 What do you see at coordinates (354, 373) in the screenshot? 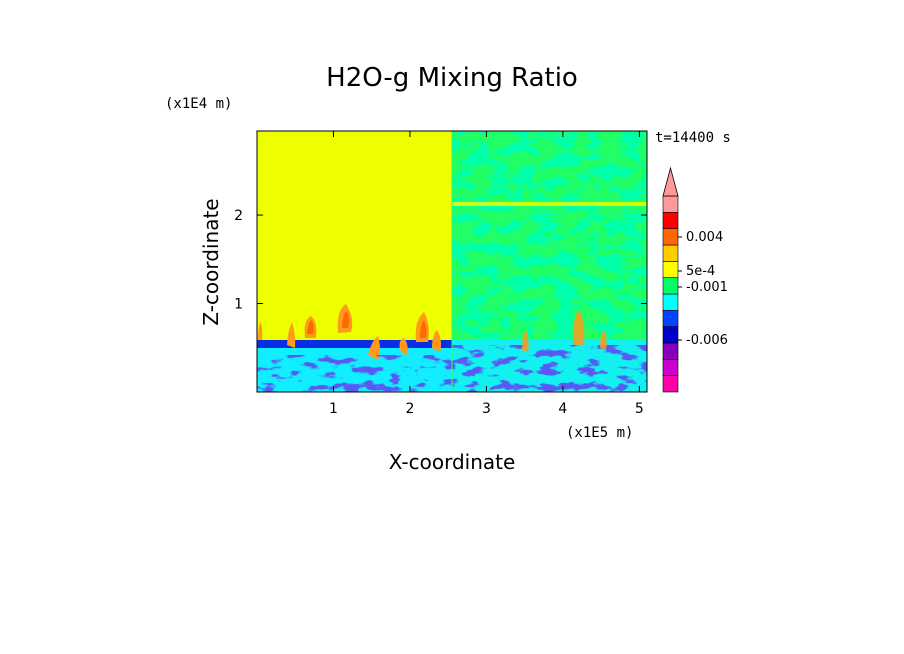
I see `left-blue-blobs` at bounding box center [354, 373].